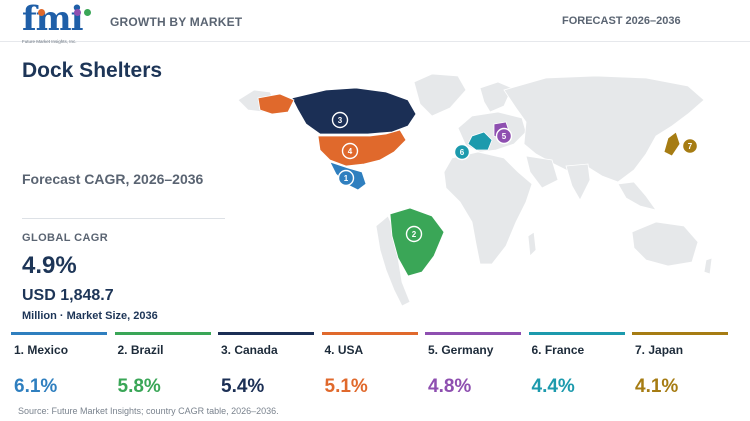  Describe the element at coordinates (41, 350) in the screenshot. I see `tile-country-name: 1. Mexico` at that location.